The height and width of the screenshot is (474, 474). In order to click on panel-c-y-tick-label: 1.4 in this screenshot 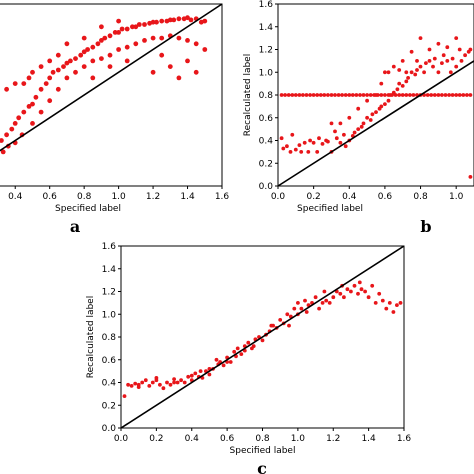, I will do `click(109, 270)`.